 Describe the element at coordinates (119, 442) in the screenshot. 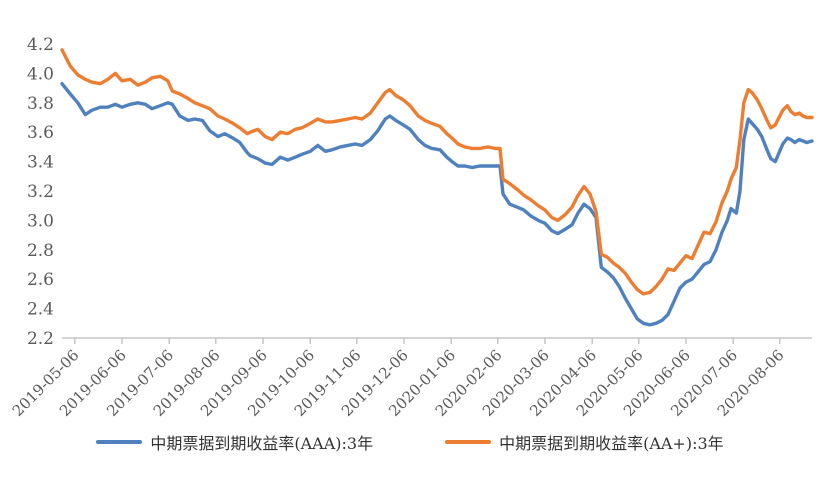

I see `legend-swatch-aaa` at that location.